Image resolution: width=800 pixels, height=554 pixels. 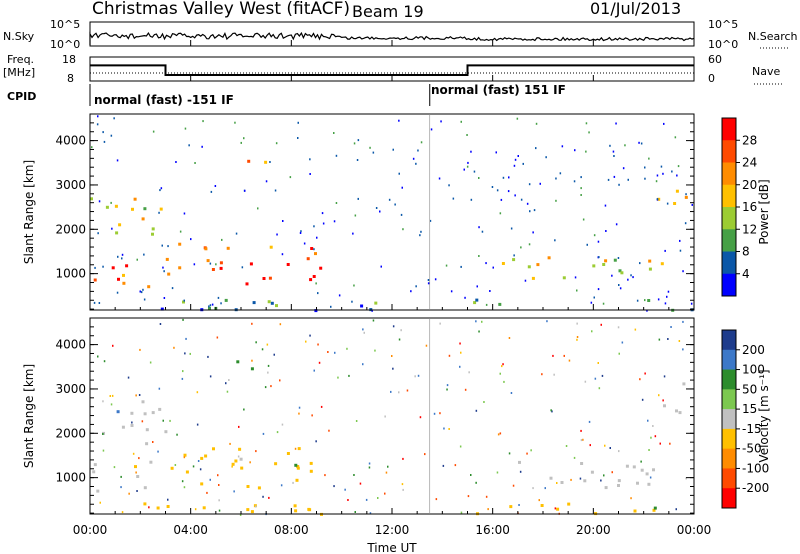 What do you see at coordinates (694, 530) in the screenshot?
I see `time-tick-label: 00:00` at bounding box center [694, 530].